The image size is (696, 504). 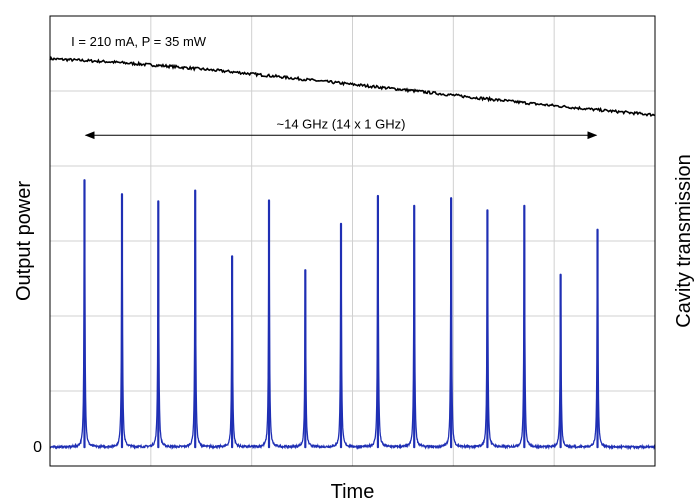 What do you see at coordinates (24, 241) in the screenshot?
I see `y-axis-label: Output power` at bounding box center [24, 241].